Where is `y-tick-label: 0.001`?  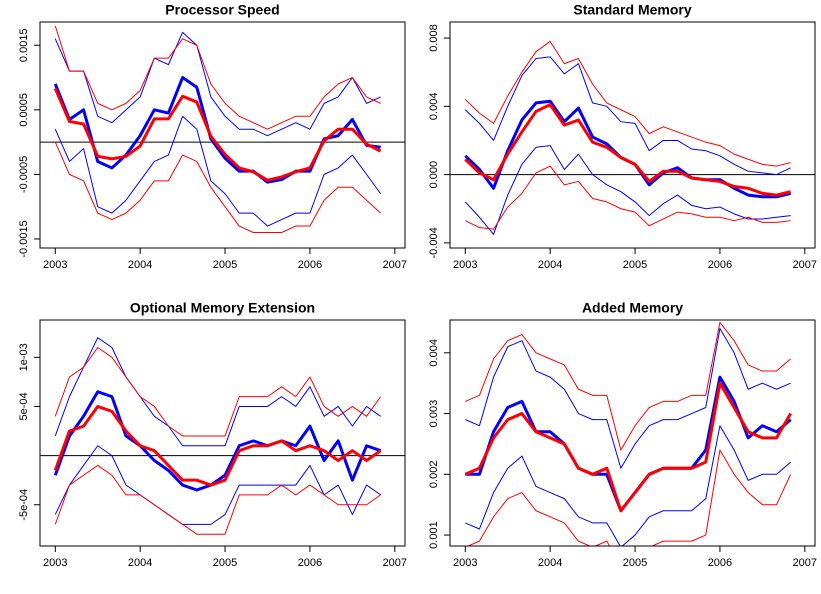
y-tick-label: 0.001 is located at coordinates (434, 535).